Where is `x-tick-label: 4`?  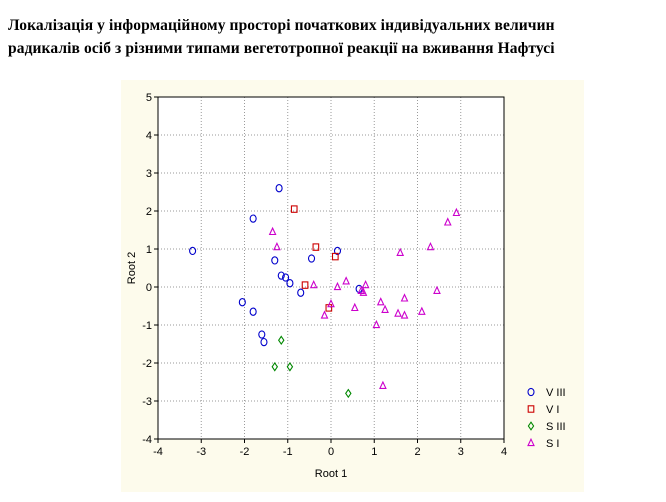 x-tick-label: 4 is located at coordinates (504, 452).